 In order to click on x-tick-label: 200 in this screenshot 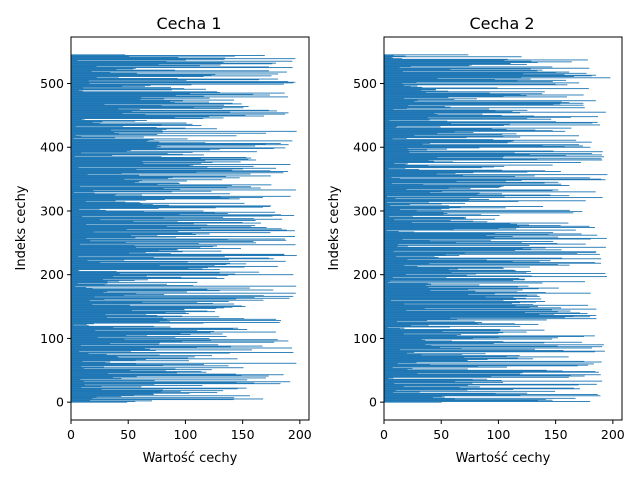, I will do `click(613, 434)`.